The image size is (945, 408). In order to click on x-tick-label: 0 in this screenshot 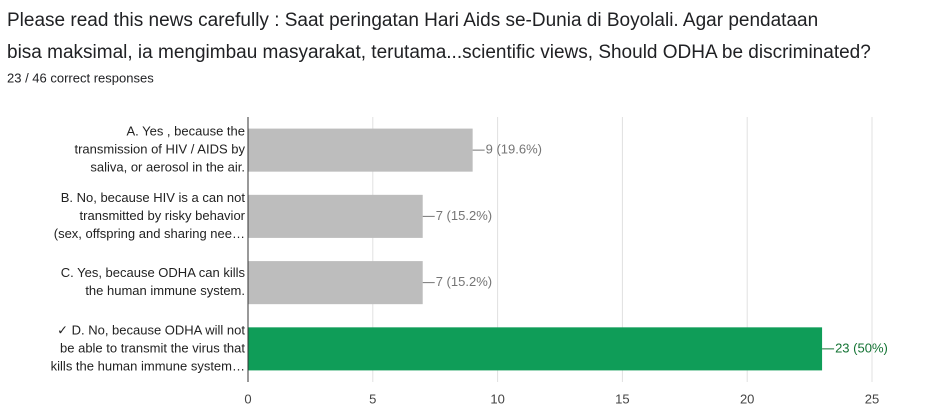, I will do `click(247, 398)`.